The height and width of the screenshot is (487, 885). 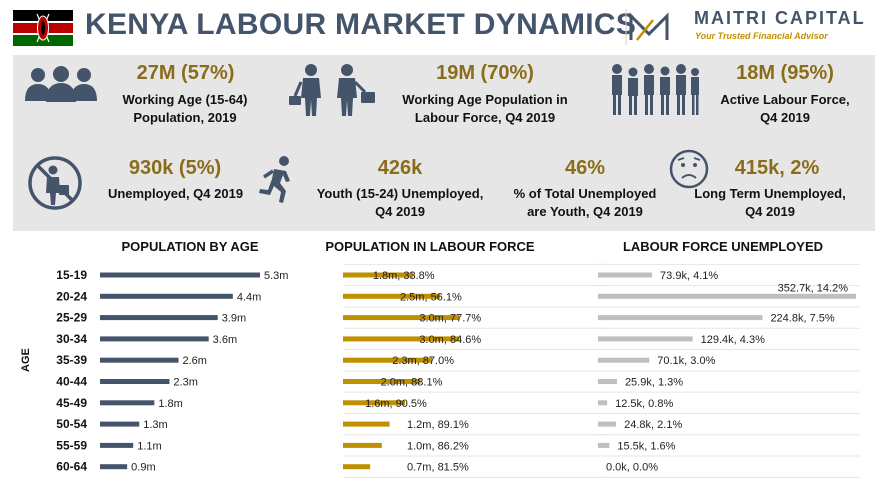 What do you see at coordinates (770, 193) in the screenshot?
I see `kpi-long-term-label-1: Long Term Unemployed,` at bounding box center [770, 193].